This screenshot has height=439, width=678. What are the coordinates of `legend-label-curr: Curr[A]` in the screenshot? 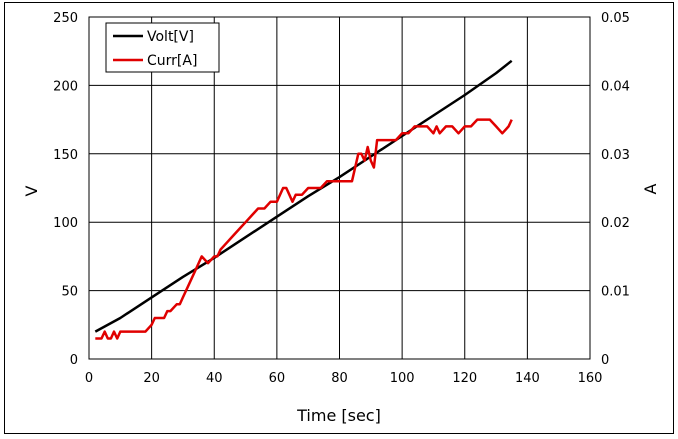 It's located at (172, 61).